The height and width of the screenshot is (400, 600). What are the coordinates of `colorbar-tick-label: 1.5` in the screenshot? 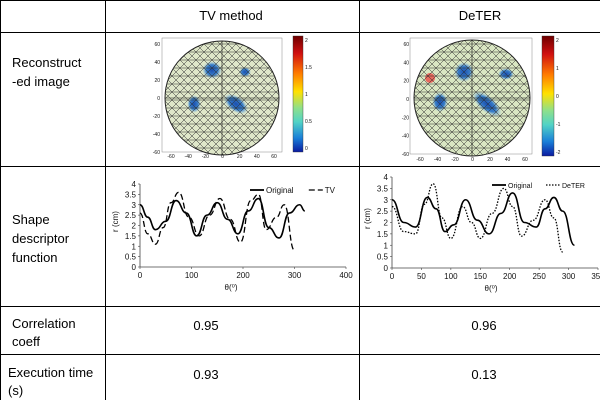 It's located at (308, 68).